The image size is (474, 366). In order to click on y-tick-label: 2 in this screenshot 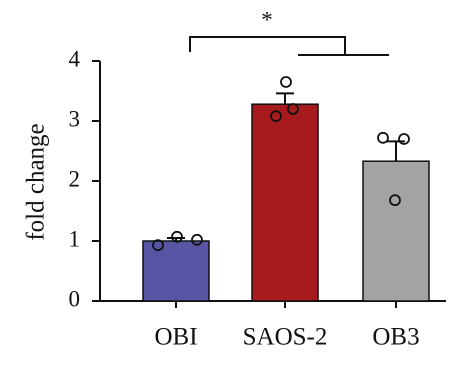, I will do `click(75, 178)`.